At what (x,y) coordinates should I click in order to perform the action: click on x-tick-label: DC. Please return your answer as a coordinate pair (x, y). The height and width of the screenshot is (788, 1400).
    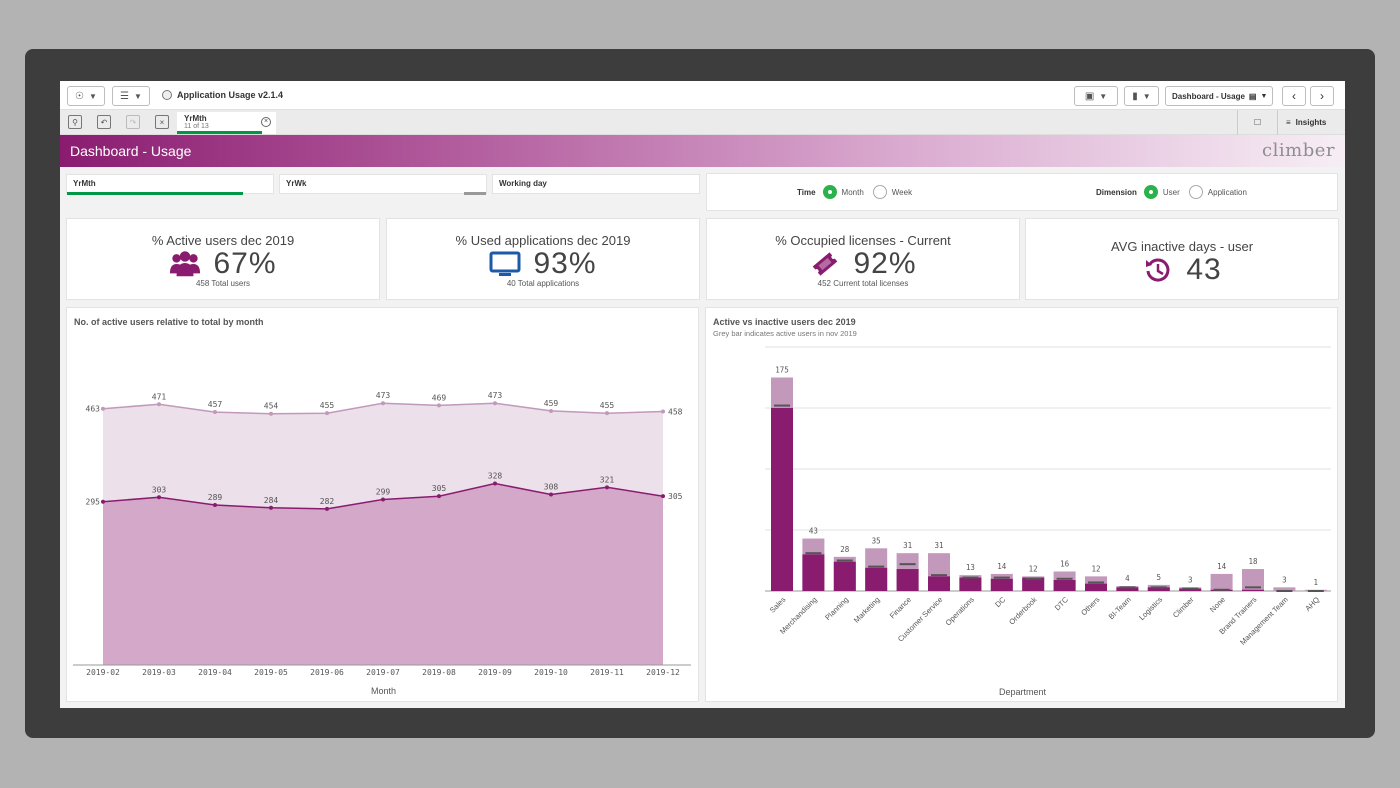
    Looking at the image, I should click on (1000, 602).